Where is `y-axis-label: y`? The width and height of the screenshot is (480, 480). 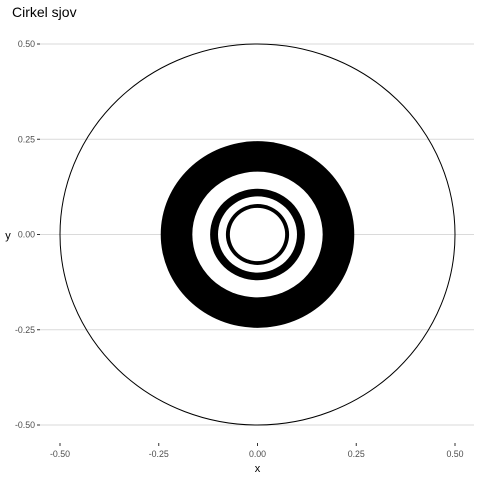 y-axis-label: y is located at coordinates (8, 236).